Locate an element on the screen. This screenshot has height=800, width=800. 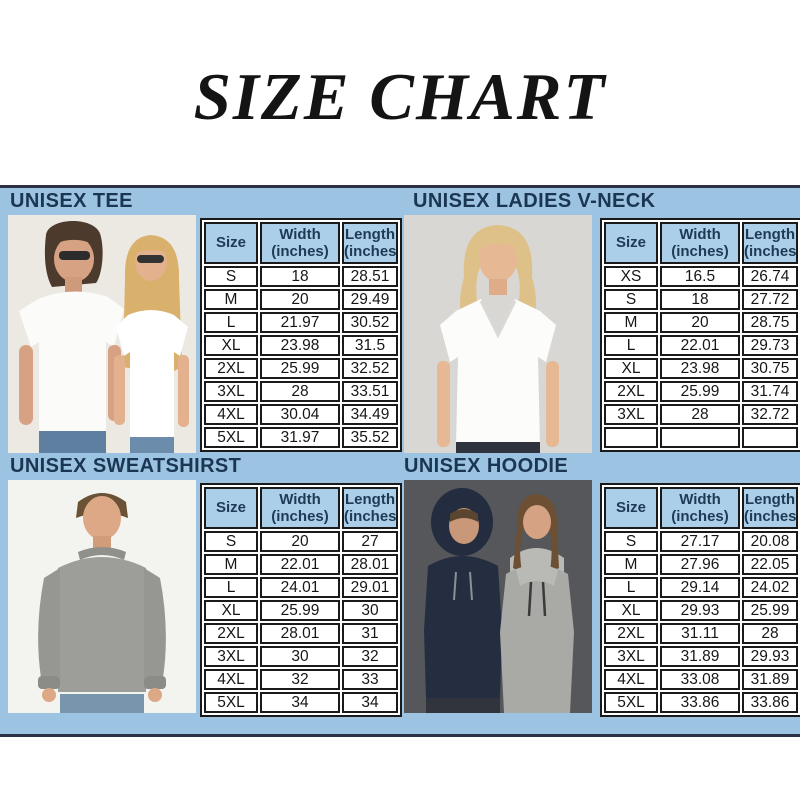
table-row: S 18 27.72 is located at coordinates (701, 299).